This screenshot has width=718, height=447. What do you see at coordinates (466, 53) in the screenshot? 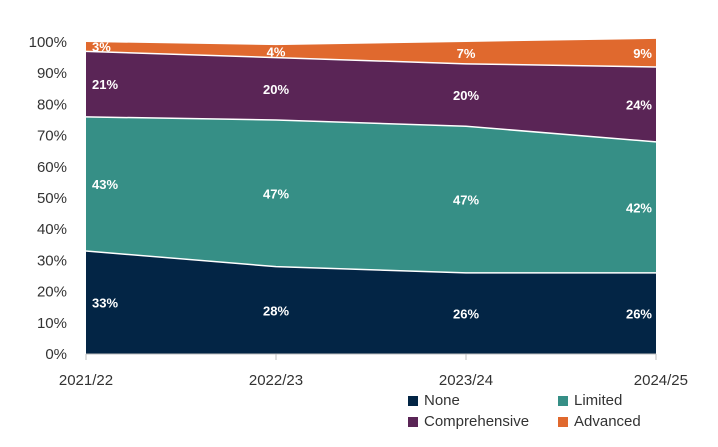
I see `data-label: 7%` at bounding box center [466, 53].